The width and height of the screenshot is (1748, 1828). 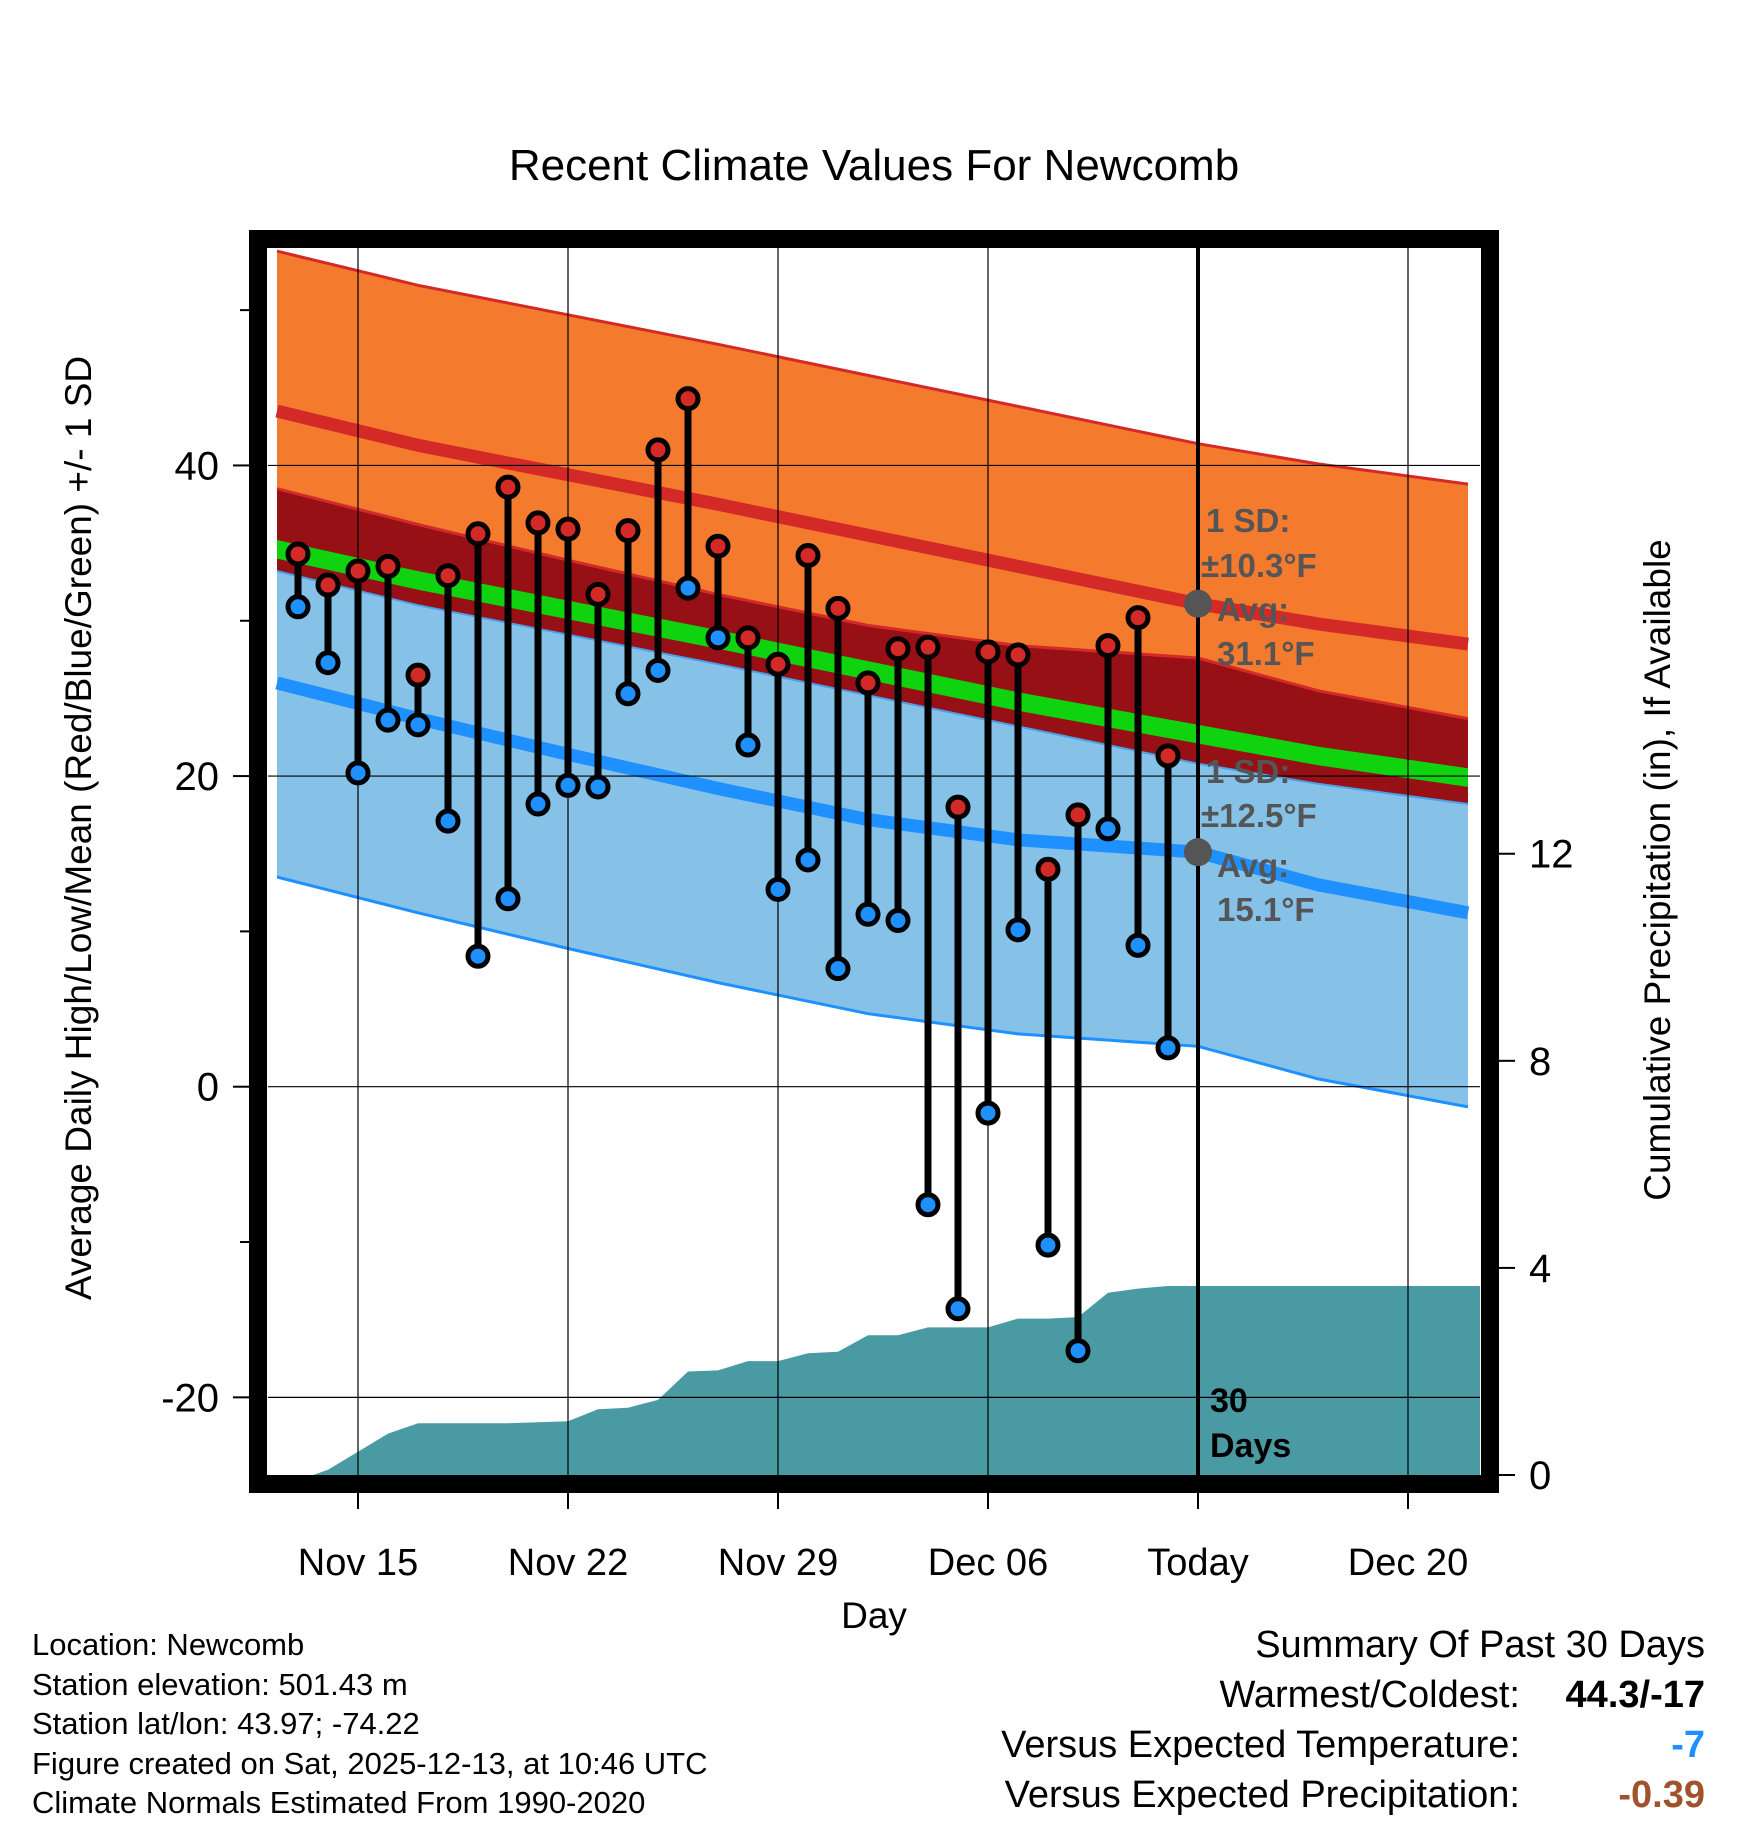 What do you see at coordinates (1635, 1695) in the screenshot?
I see `warmest-value: 44.3/-17` at bounding box center [1635, 1695].